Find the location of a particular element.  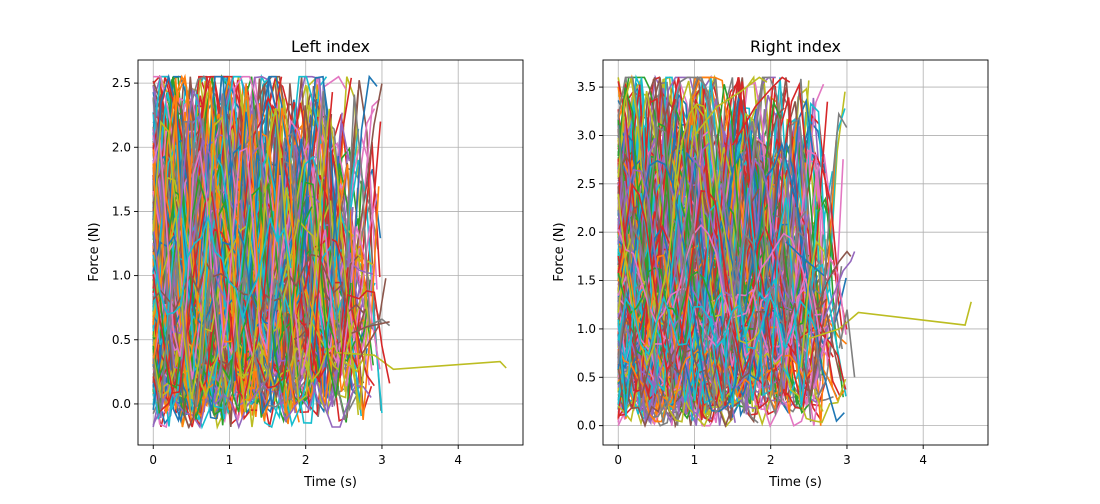

chart-title: Right index is located at coordinates (795, 46).